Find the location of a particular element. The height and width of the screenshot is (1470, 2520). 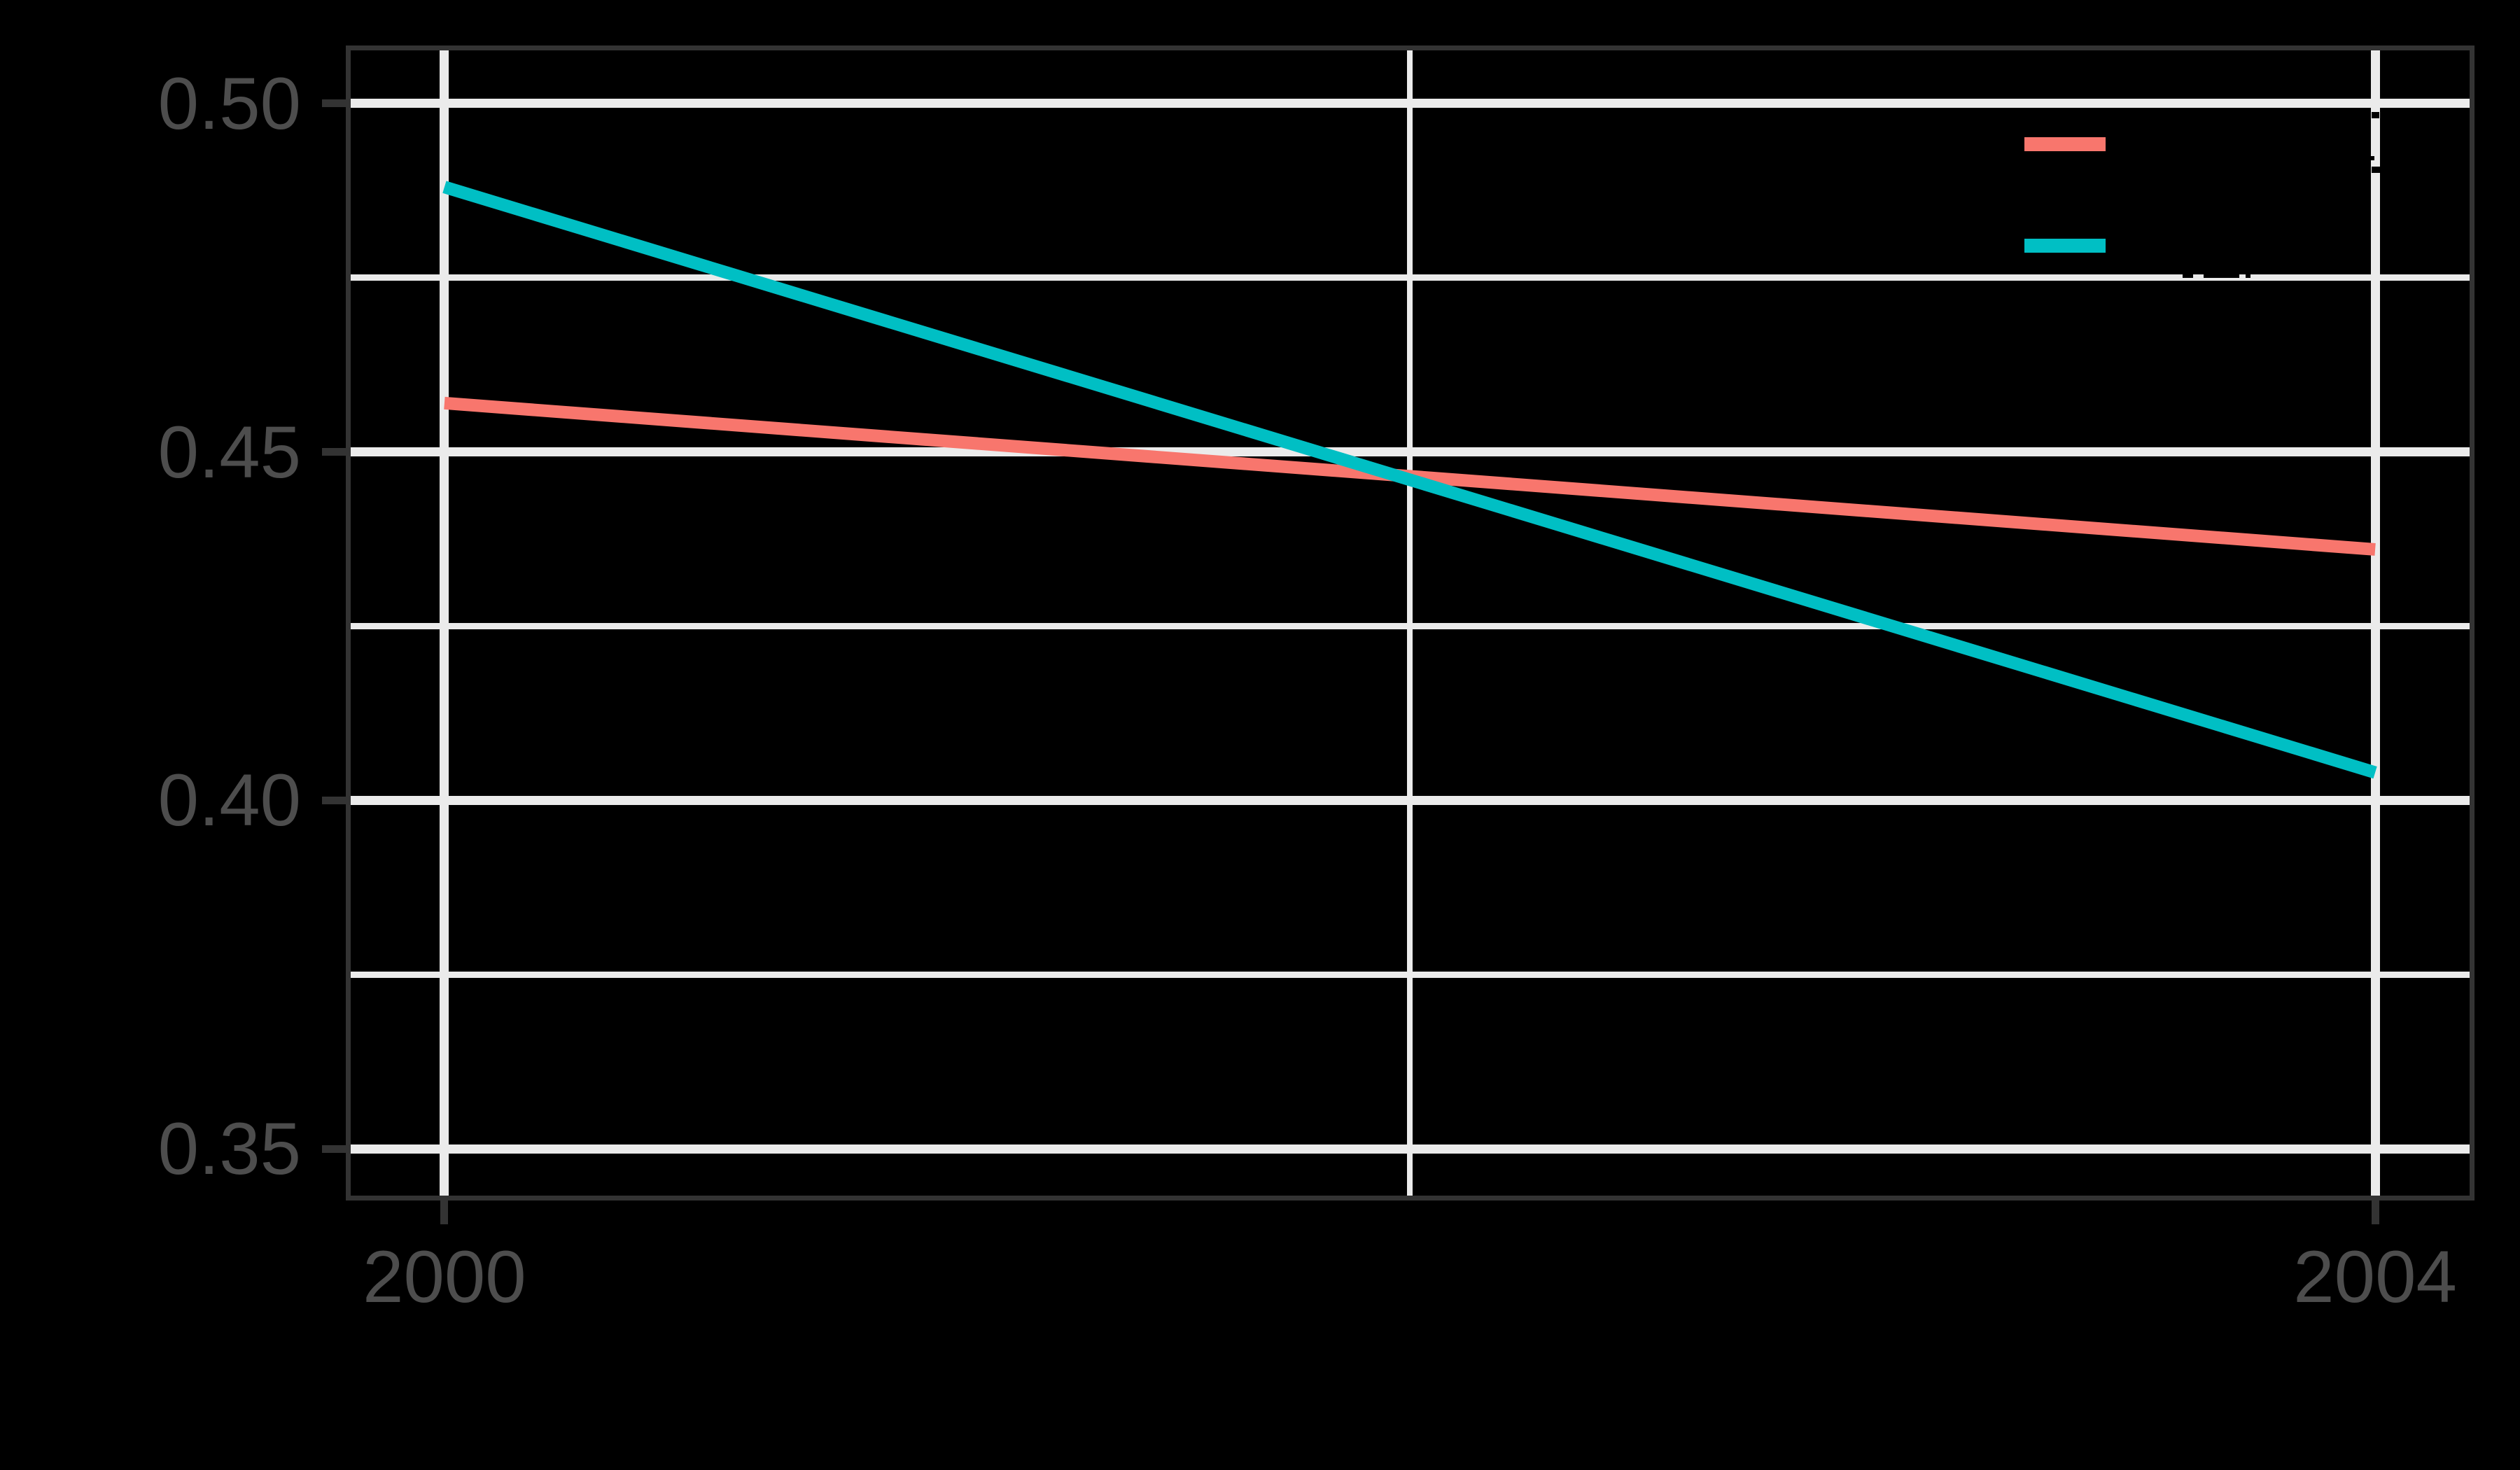

y-axis-tick-label: 0.50 is located at coordinates (229, 103).